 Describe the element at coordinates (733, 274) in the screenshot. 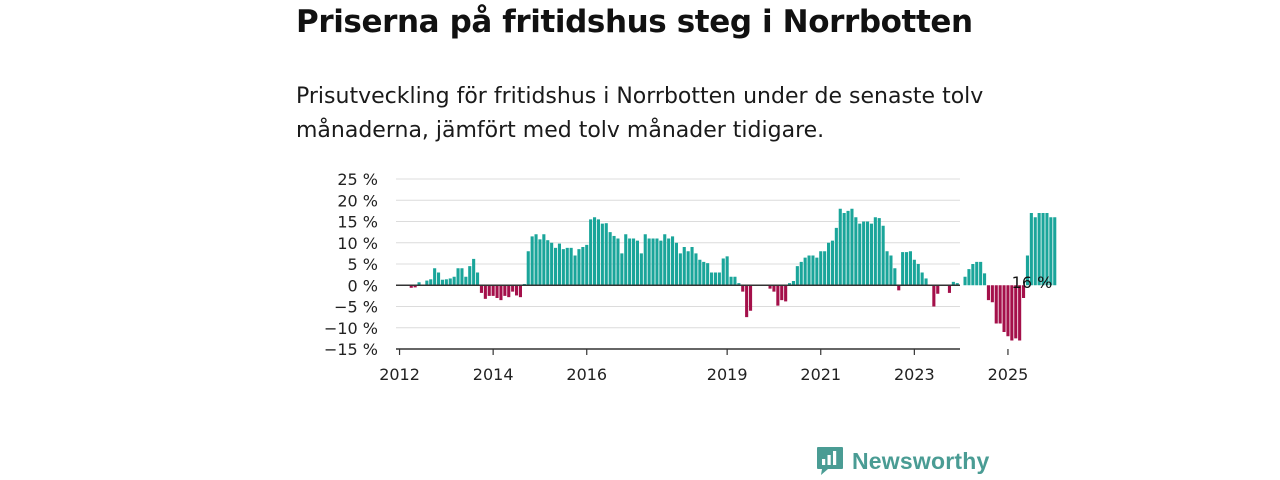

I see `bars` at that location.